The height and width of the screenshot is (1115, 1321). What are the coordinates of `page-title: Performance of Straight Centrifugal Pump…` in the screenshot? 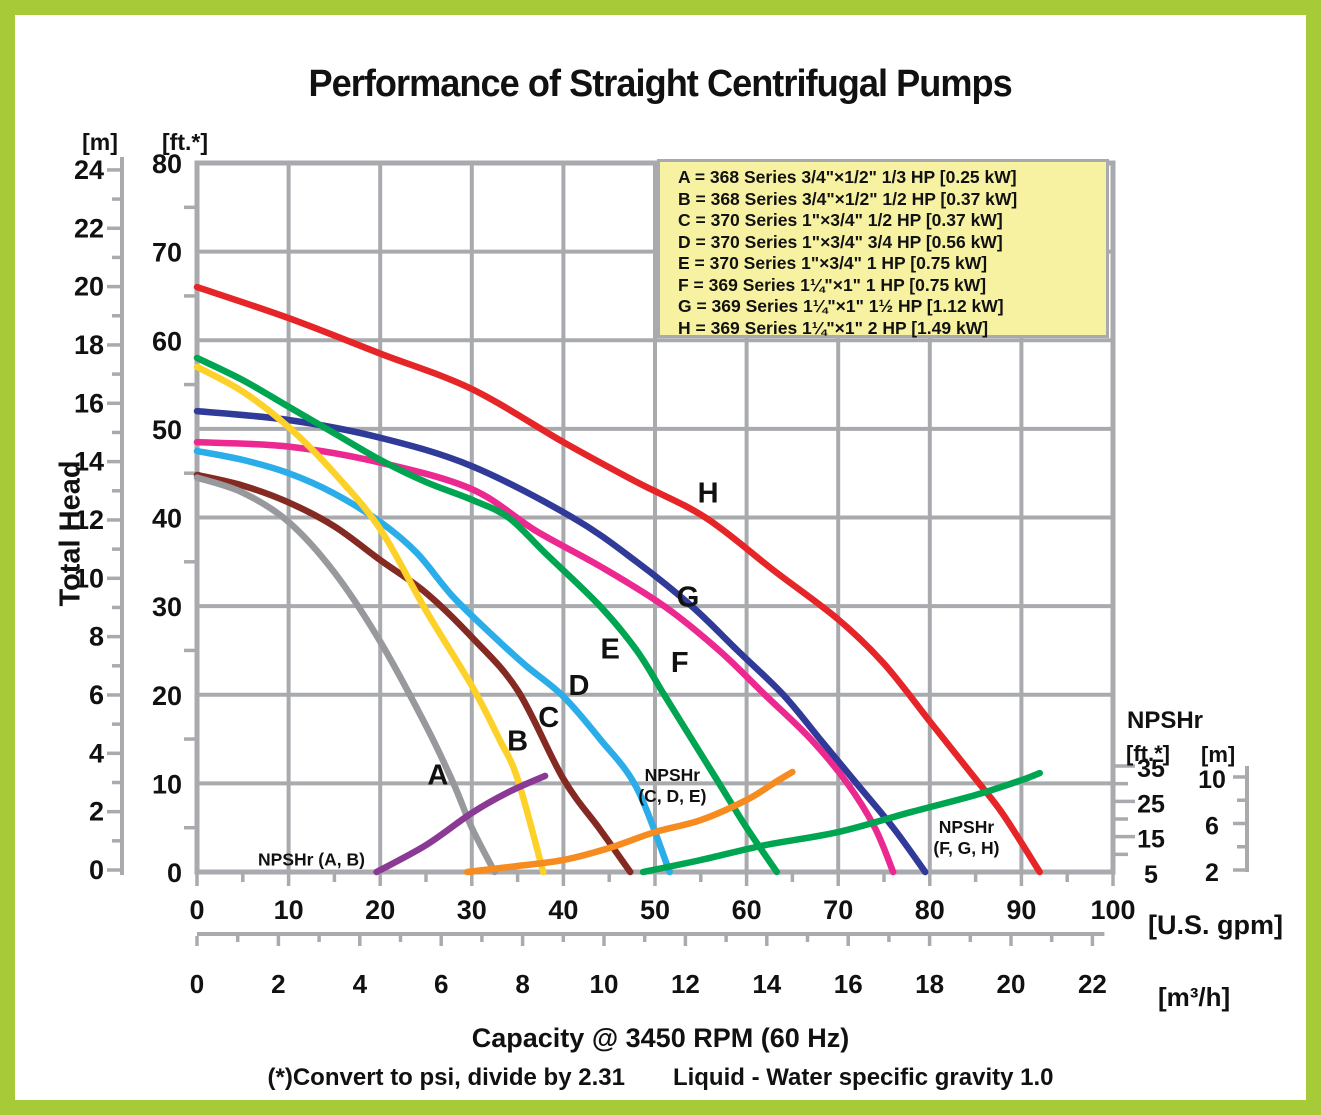 It's located at (660, 84).